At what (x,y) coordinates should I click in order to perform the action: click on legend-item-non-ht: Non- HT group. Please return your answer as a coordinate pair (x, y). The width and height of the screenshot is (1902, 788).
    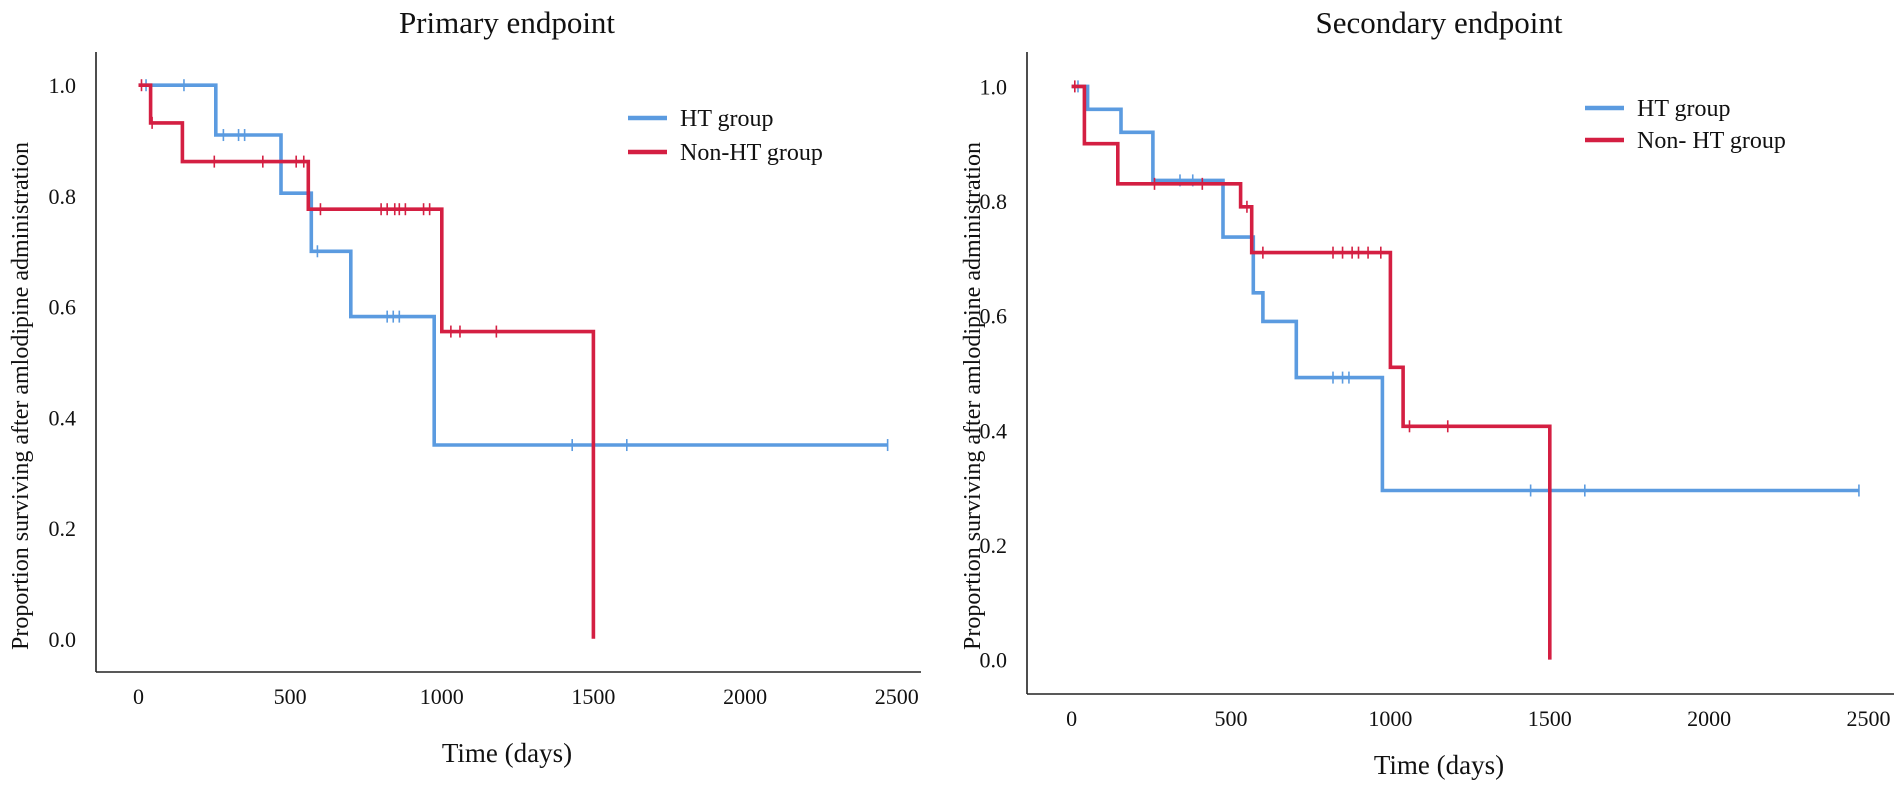
    Looking at the image, I should click on (1685, 141).